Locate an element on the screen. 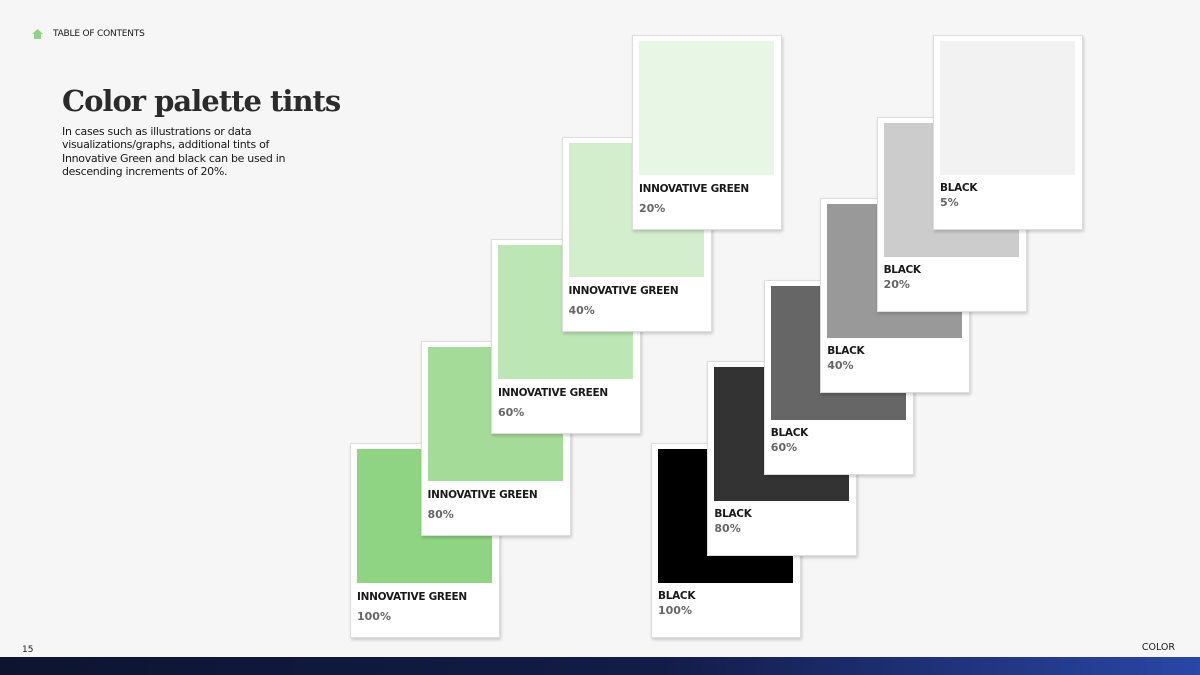  swatch-card: INNOVATIVE GREEN 20% is located at coordinates (707, 132).